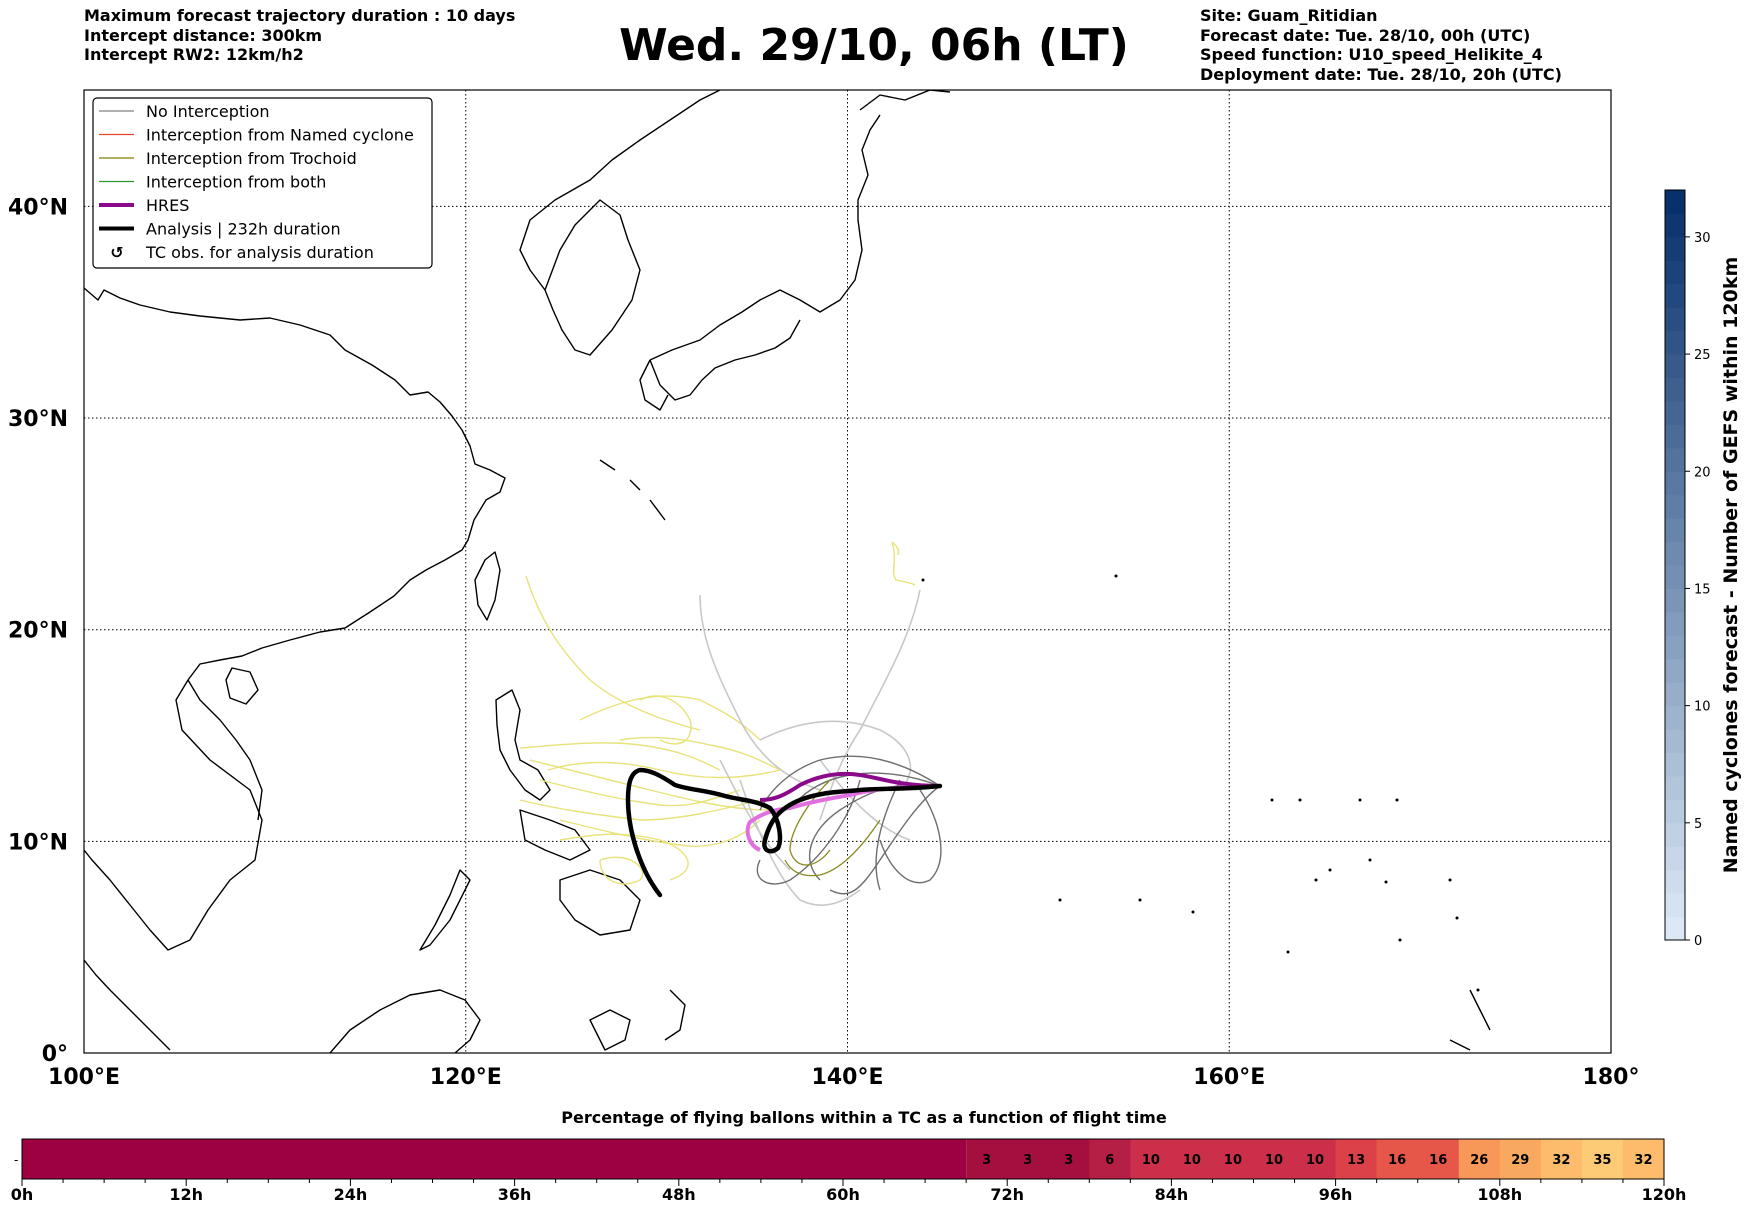 This screenshot has width=1748, height=1213. Describe the element at coordinates (1336, 1194) in the screenshot. I see `flight-bar-tick-label: 96h` at that location.